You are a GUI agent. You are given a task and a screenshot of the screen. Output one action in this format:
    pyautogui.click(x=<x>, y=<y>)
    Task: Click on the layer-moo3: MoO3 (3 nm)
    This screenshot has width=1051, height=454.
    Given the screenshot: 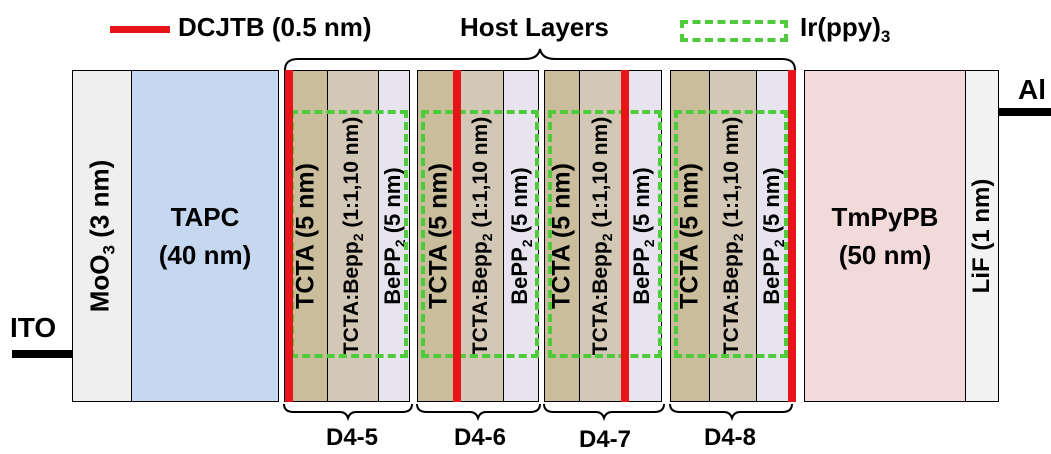 What is the action you would take?
    pyautogui.click(x=102, y=236)
    